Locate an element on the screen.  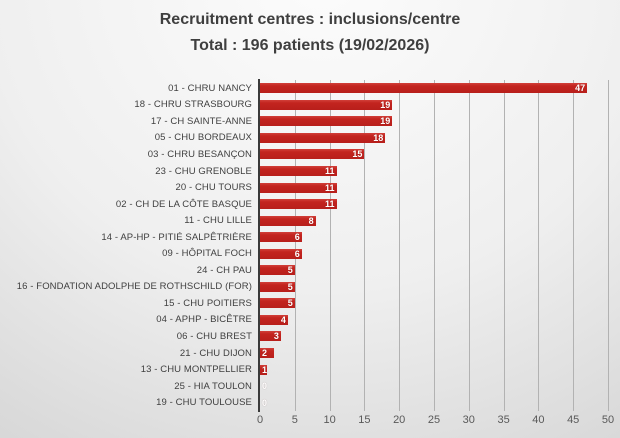
bar-row: 13 - CHU MONTPELLIER 1 is located at coordinates (304, 369).